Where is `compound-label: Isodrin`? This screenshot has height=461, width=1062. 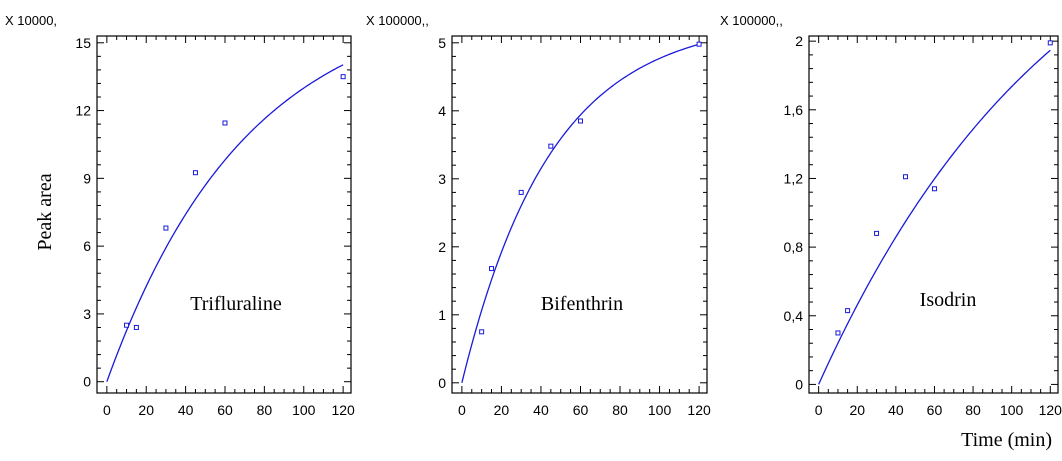
compound-label: Isodrin is located at coordinates (948, 300).